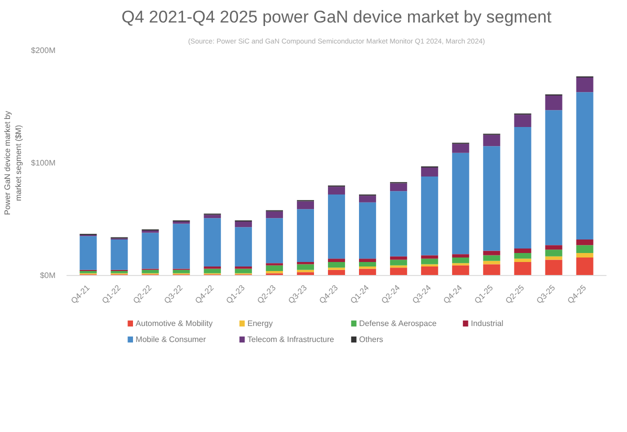 This screenshot has height=432, width=627. What do you see at coordinates (291, 339) in the screenshot?
I see `legend-label: Telecom & Infrastructure` at bounding box center [291, 339].